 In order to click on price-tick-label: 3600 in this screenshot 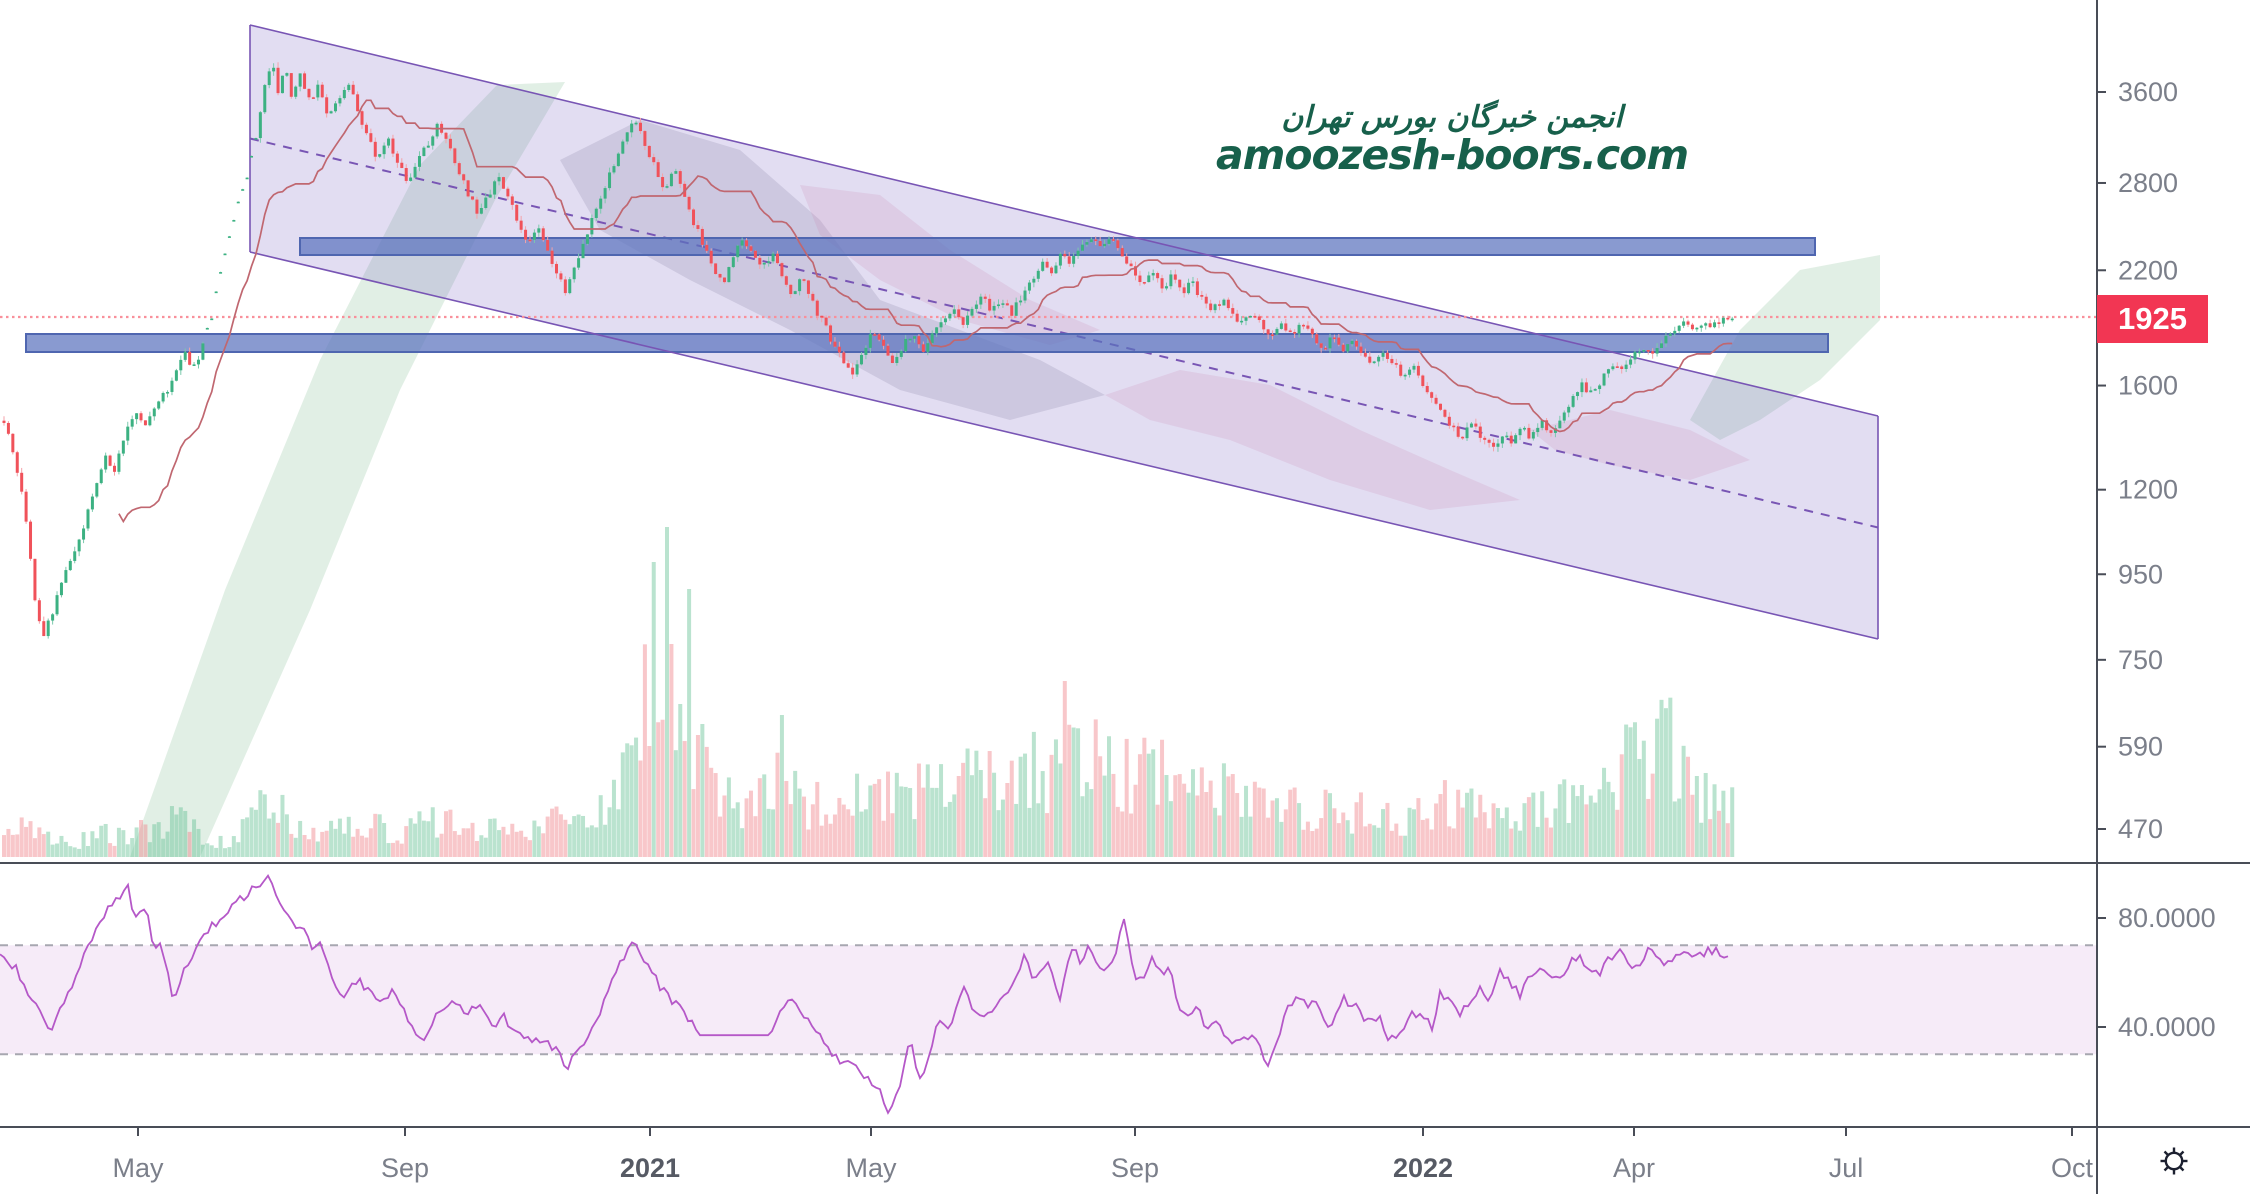, I will do `click(2148, 92)`.